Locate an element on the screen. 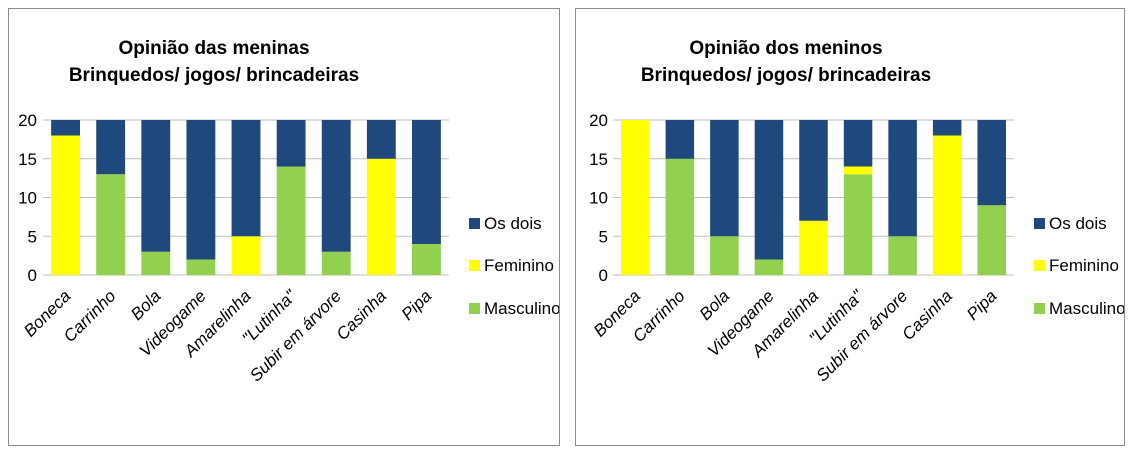 Image resolution: width=1132 pixels, height=450 pixels. chart-title: Opinião das meninas is located at coordinates (213, 48).